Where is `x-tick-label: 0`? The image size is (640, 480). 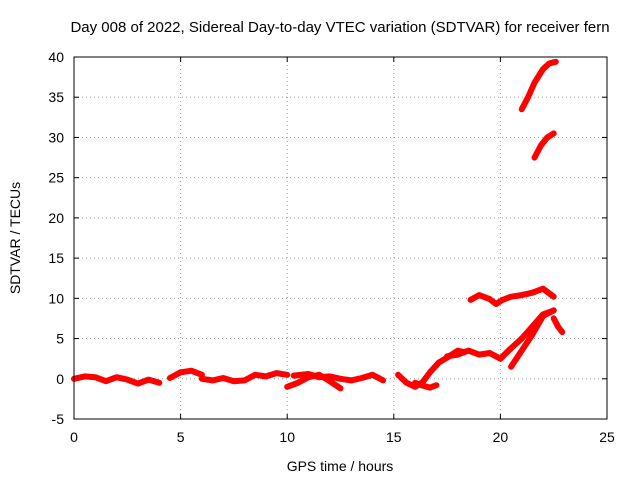 x-tick-label: 0 is located at coordinates (74, 437).